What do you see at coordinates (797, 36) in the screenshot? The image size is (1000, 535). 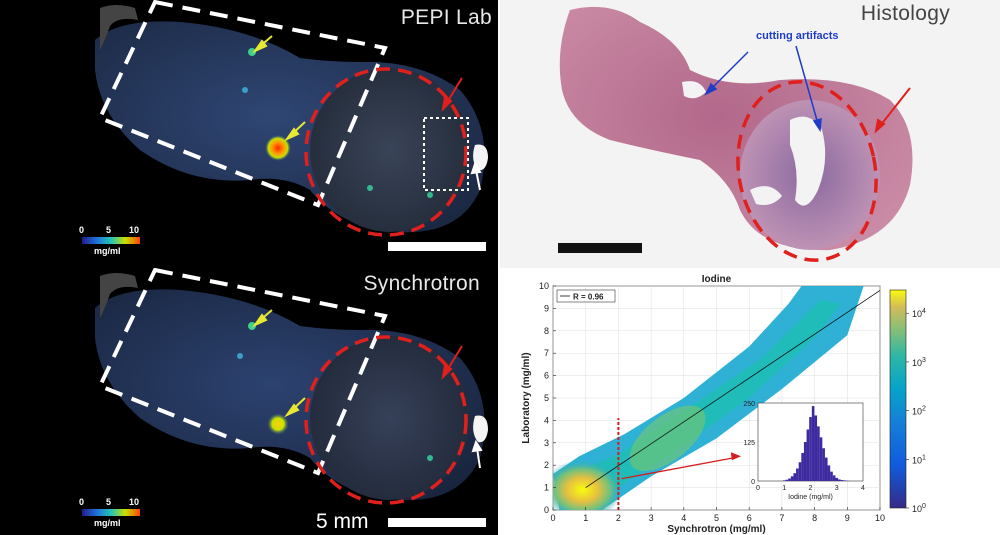 I see `annotation-label: cutting artifacts` at bounding box center [797, 36].